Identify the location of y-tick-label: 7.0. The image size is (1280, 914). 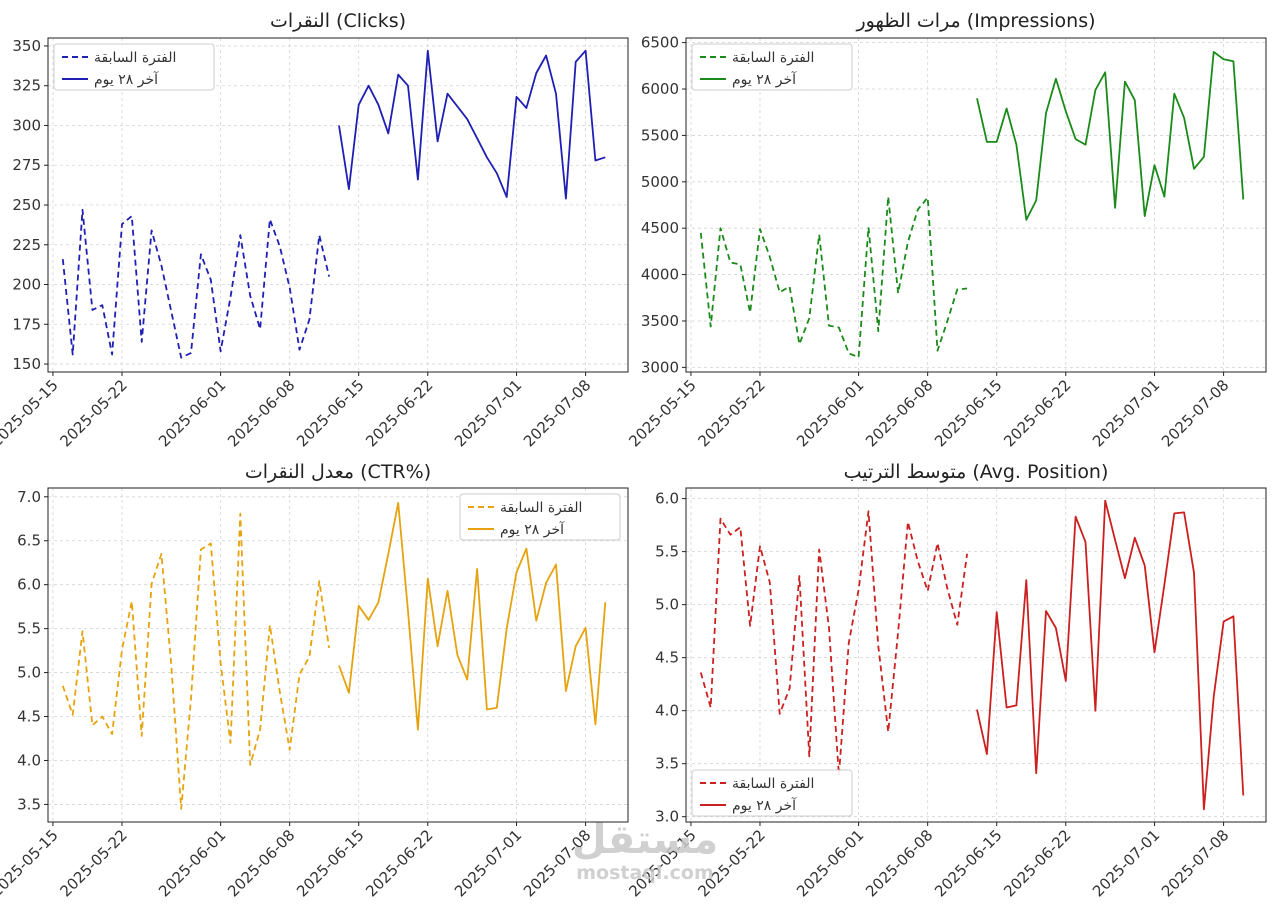
(29, 497).